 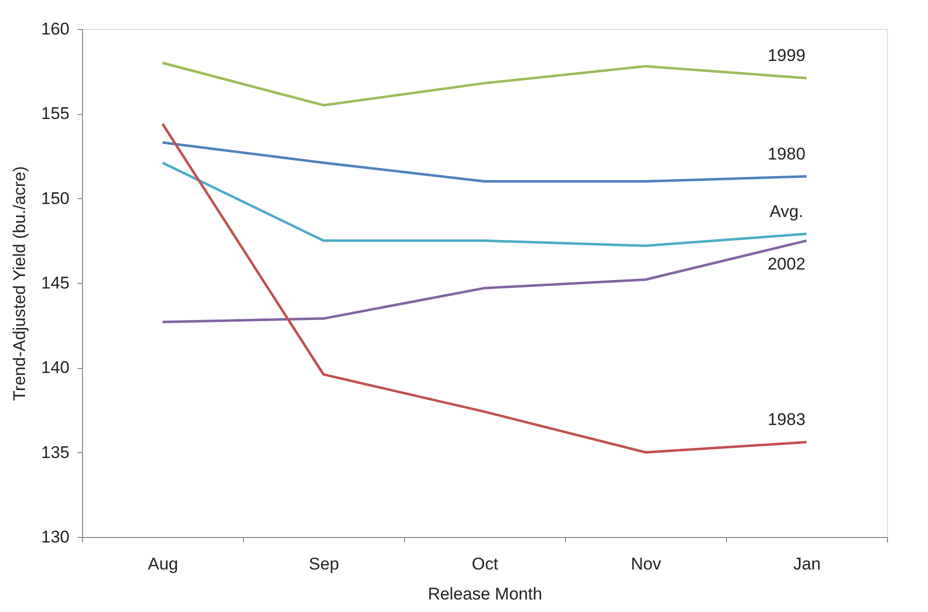 What do you see at coordinates (787, 420) in the screenshot?
I see `series-label: 1983` at bounding box center [787, 420].